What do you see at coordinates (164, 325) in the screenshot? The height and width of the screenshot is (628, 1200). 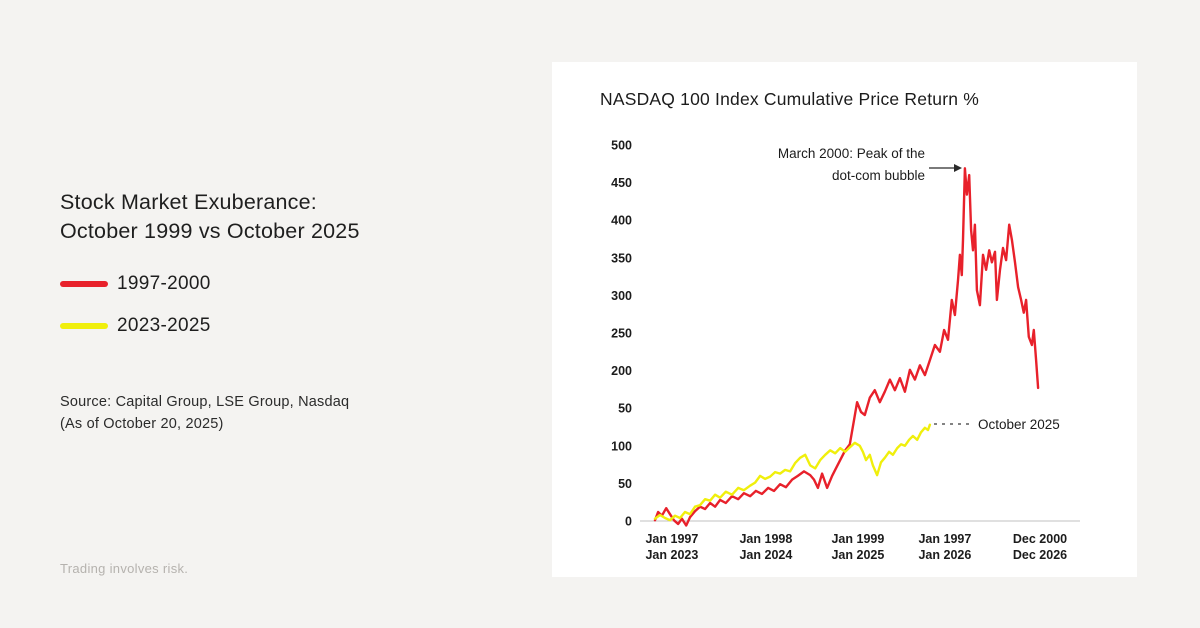 I see `legend-label: 2023-2025` at bounding box center [164, 325].